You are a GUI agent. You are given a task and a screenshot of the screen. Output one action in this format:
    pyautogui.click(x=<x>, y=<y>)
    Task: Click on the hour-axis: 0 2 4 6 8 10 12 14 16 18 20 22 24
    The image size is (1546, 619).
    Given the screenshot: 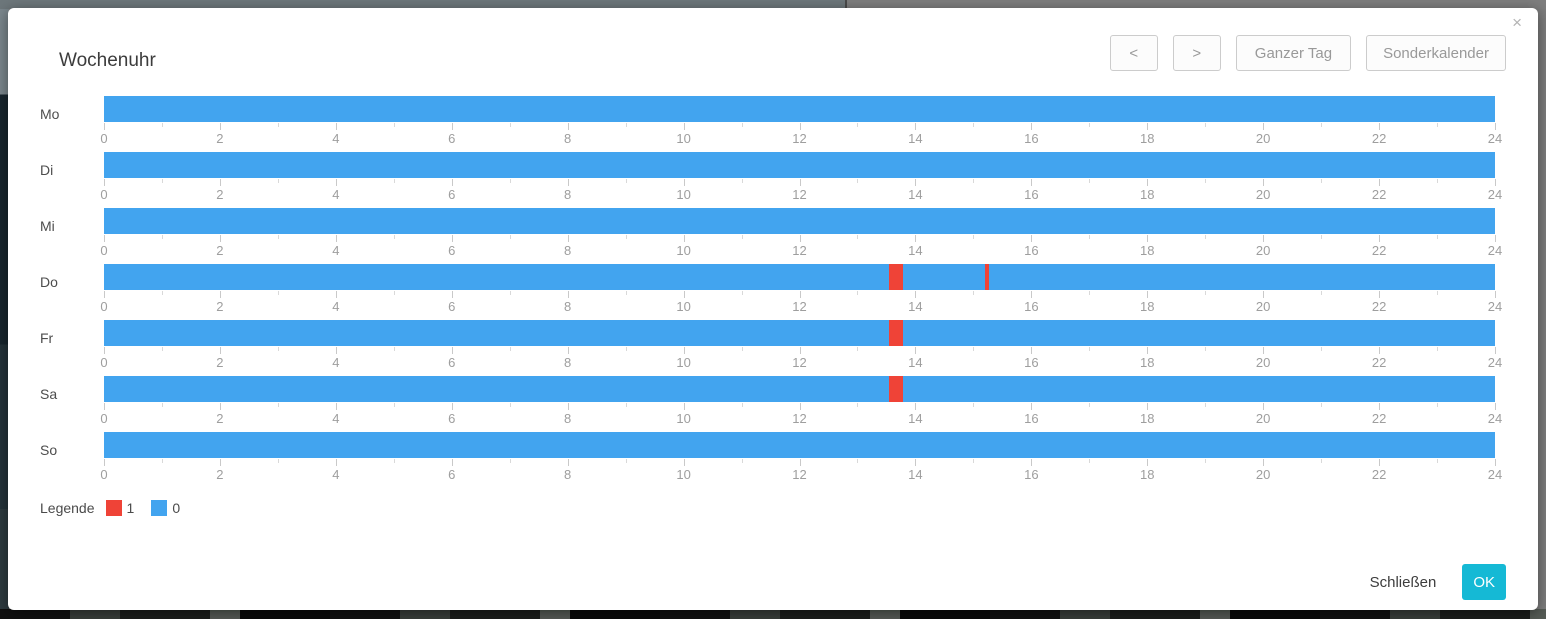 What is the action you would take?
    pyautogui.click(x=801, y=361)
    